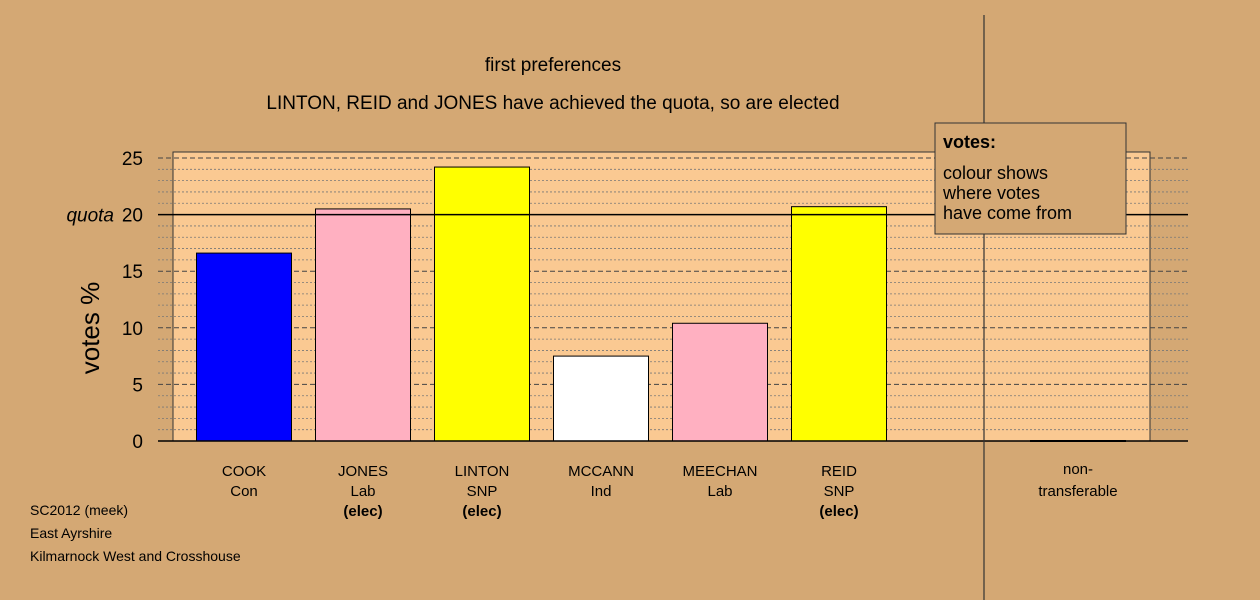 This screenshot has width=1260, height=600. I want to click on legend-title: votes:, so click(969, 142).